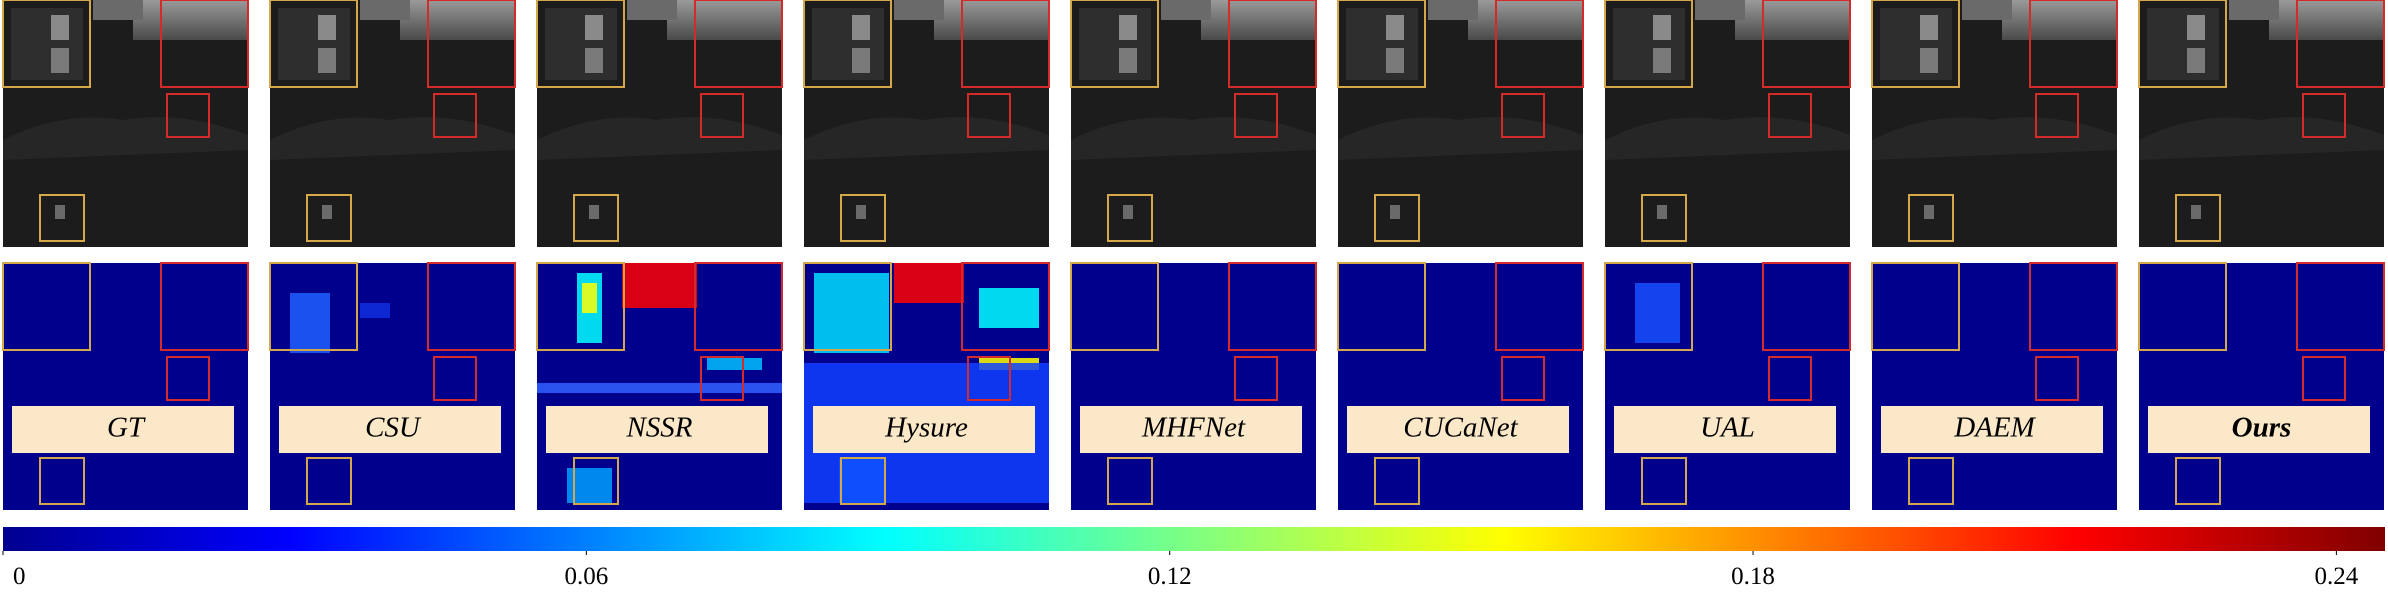 The width and height of the screenshot is (2388, 592). What do you see at coordinates (1170, 576) in the screenshot?
I see `tick-label: 0.12` at bounding box center [1170, 576].